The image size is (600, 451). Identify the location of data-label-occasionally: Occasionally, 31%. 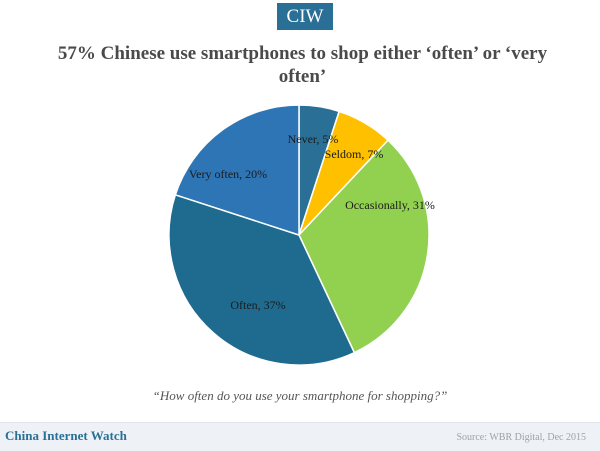
(390, 205).